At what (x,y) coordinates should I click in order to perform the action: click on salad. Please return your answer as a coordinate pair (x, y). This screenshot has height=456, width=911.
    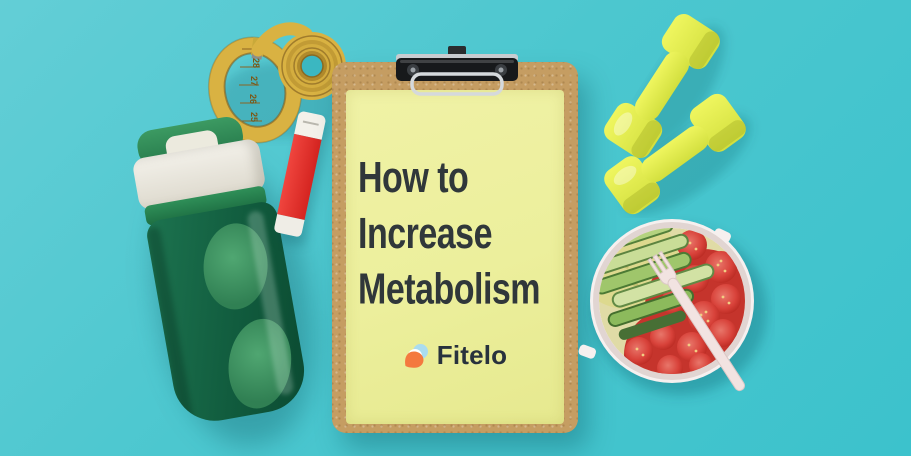
    Looking at the image, I should click on (672, 301).